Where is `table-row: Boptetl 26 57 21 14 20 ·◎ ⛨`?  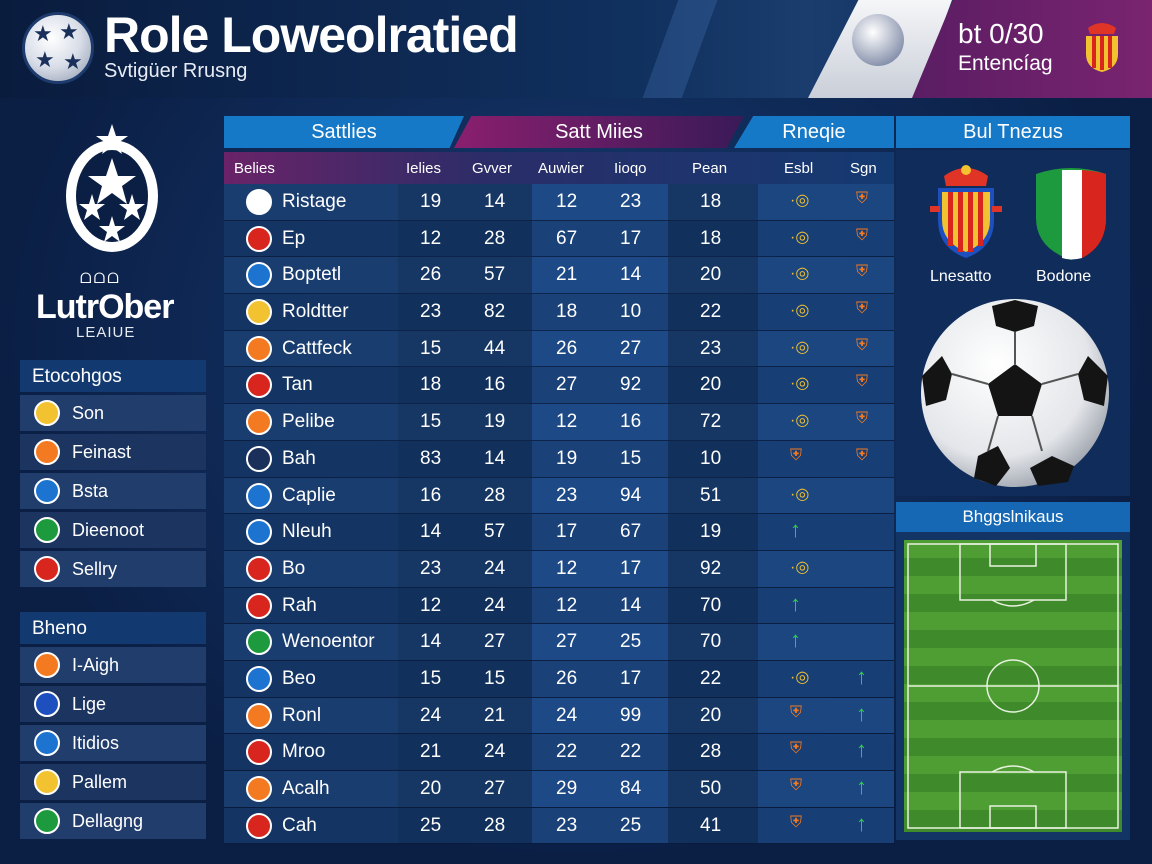
table-row: Boptetl 26 57 21 14 20 ·◎ ⛨ is located at coordinates (559, 276).